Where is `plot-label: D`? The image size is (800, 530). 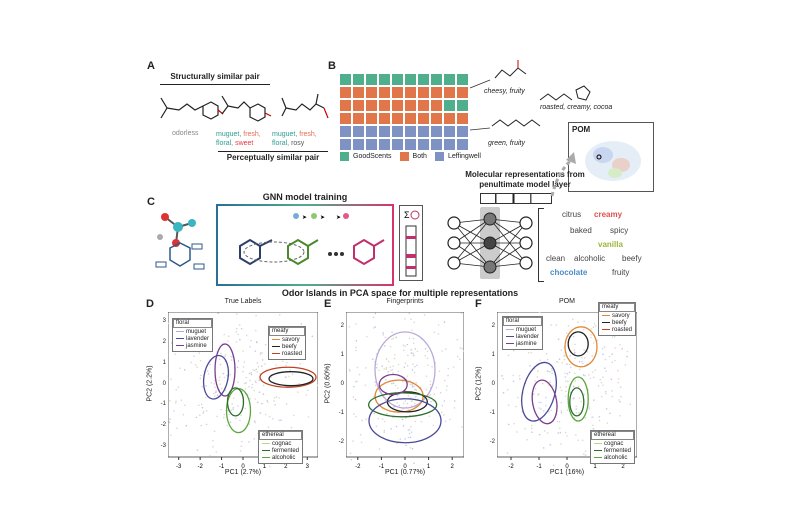
plot-label: D is located at coordinates (150, 304).